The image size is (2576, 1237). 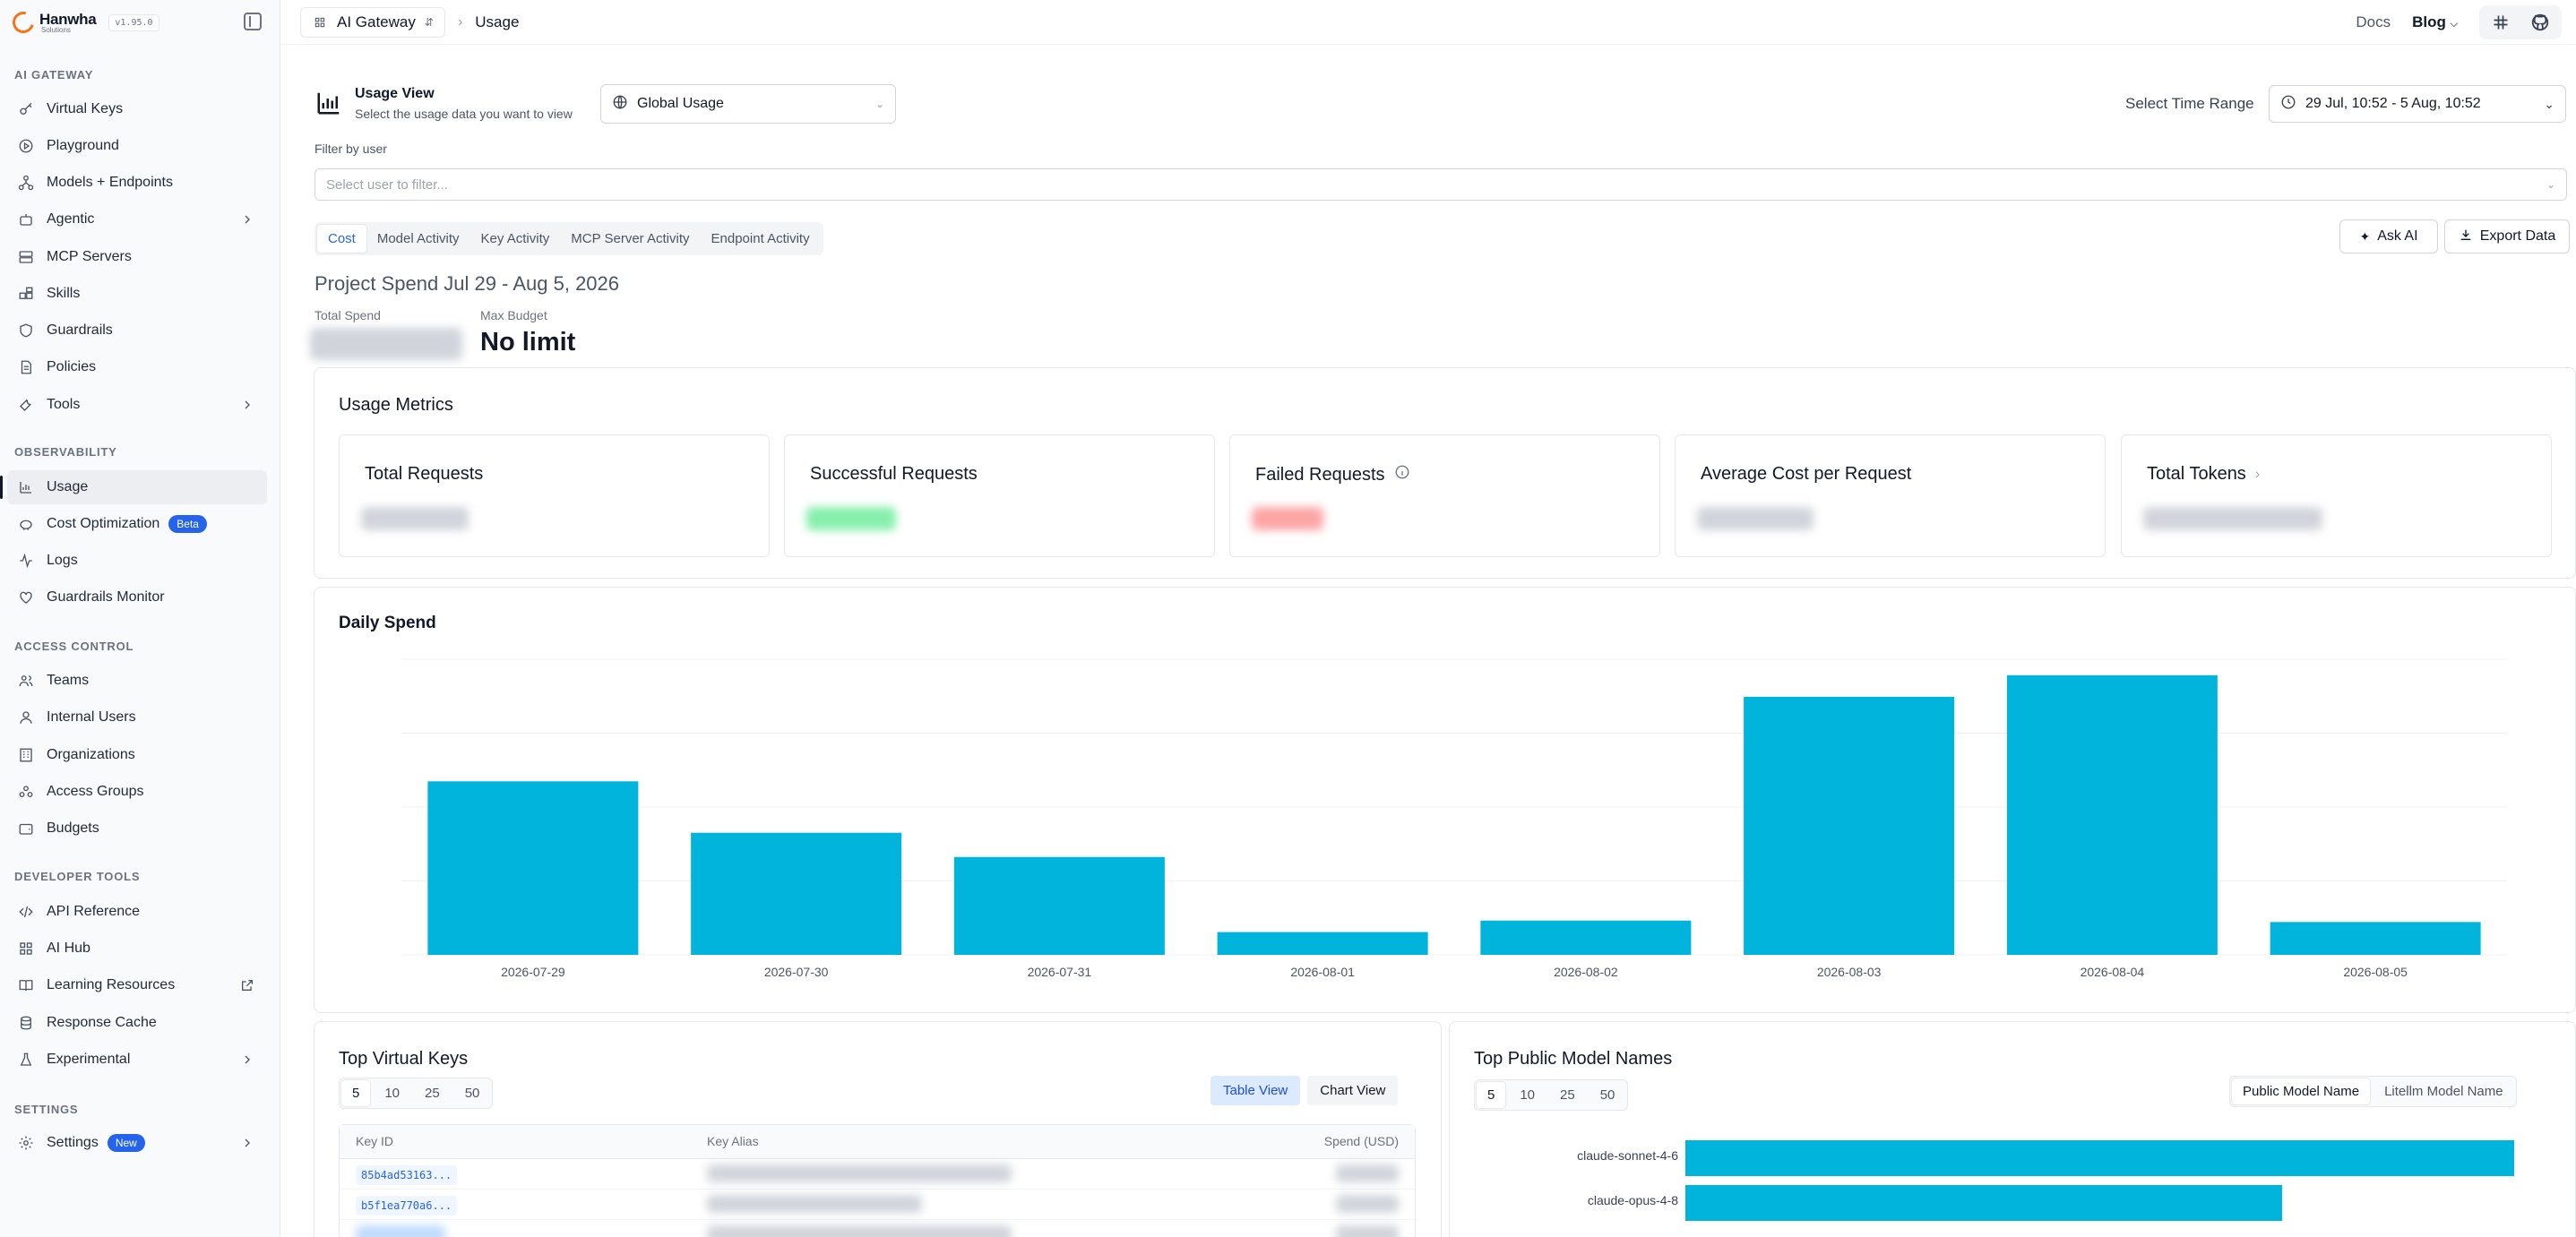 What do you see at coordinates (26, 985) in the screenshot?
I see `book-icon` at bounding box center [26, 985].